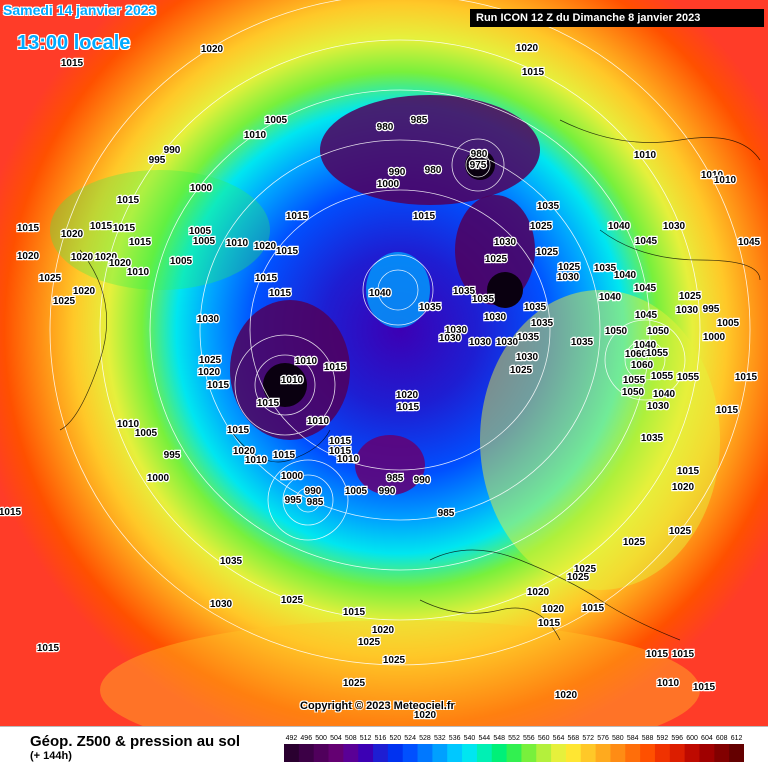 This screenshot has width=768, height=769. Describe the element at coordinates (74, 43) in the screenshot. I see `forecast-time: 13:00 locale` at that location.